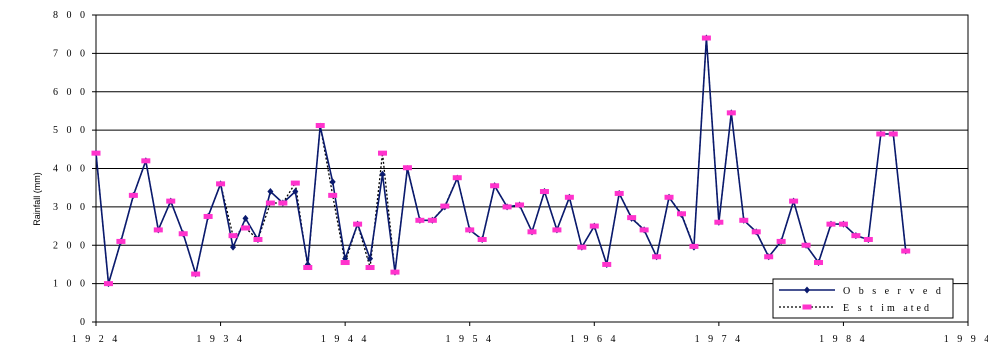 The height and width of the screenshot is (350, 988). What do you see at coordinates (807, 290) in the screenshot?
I see `legend-observed-marker` at bounding box center [807, 290].